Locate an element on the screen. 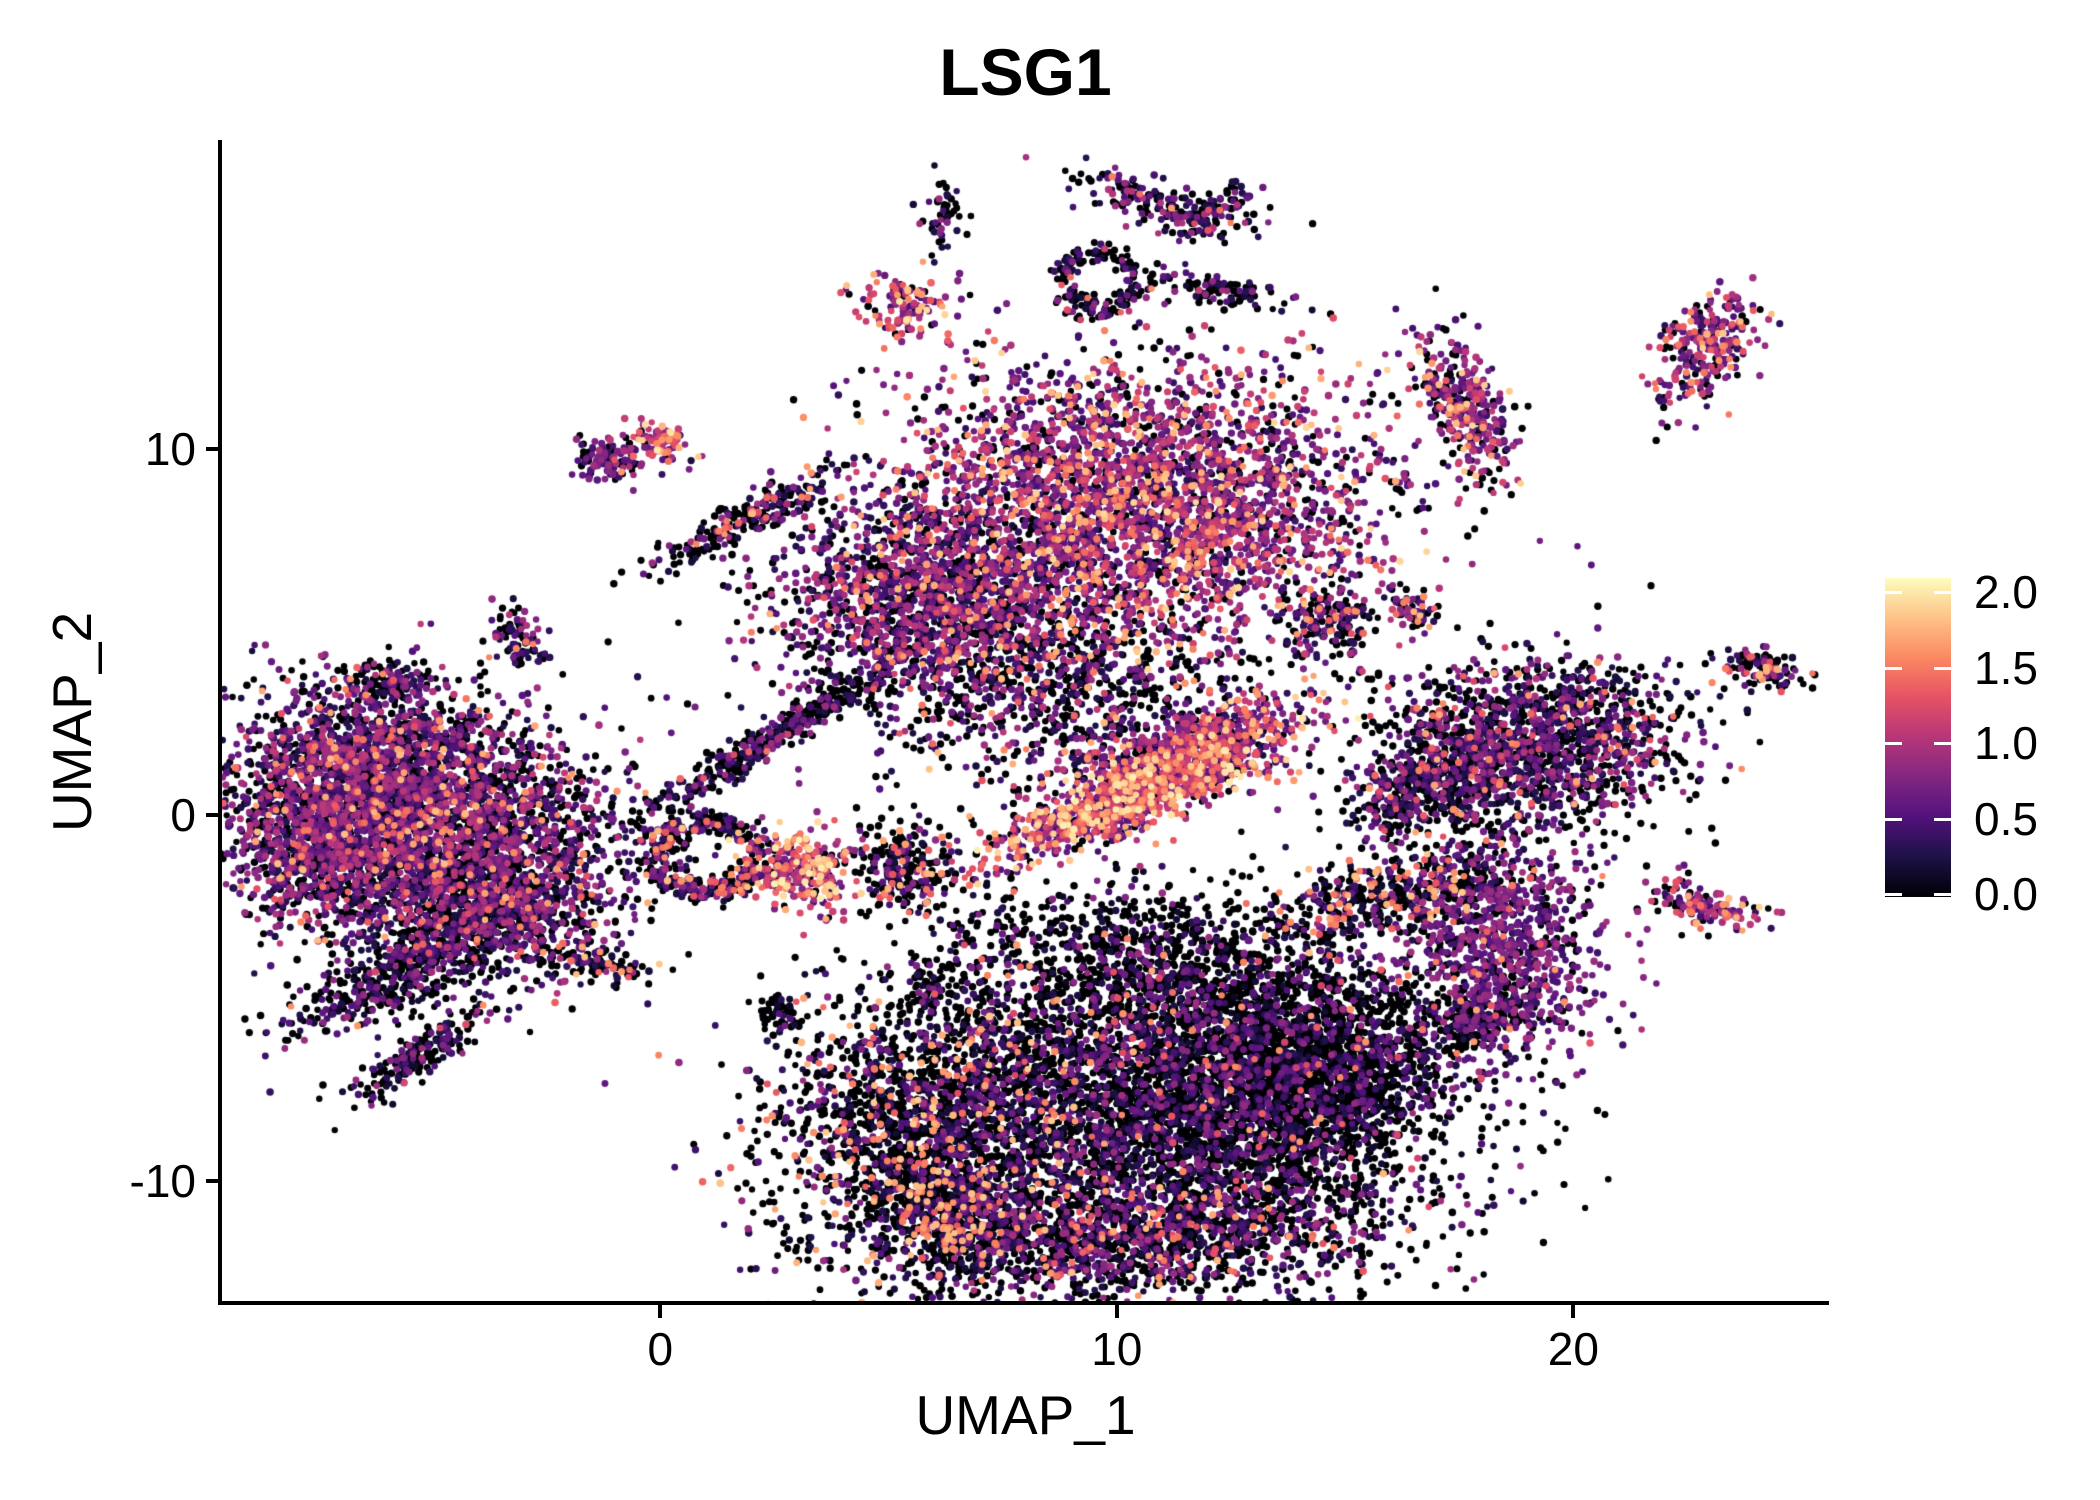 The image size is (2100, 1500). y-axis-line is located at coordinates (220, 722).